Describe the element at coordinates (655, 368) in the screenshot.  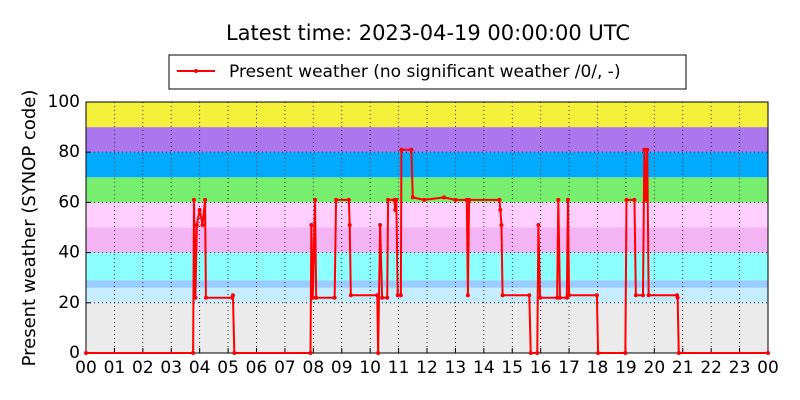
I see `x-tick-label: 20` at that location.